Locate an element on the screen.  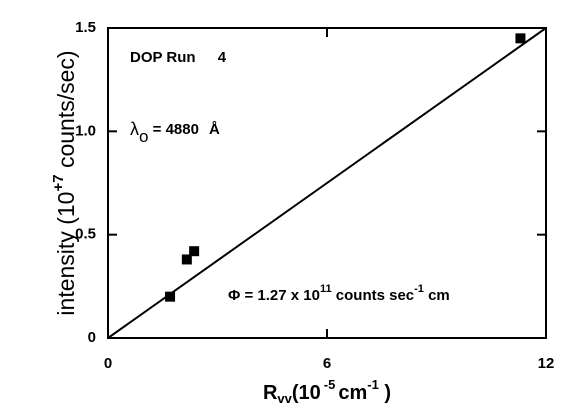
y-tick-label: 0.5 is located at coordinates (85, 234).